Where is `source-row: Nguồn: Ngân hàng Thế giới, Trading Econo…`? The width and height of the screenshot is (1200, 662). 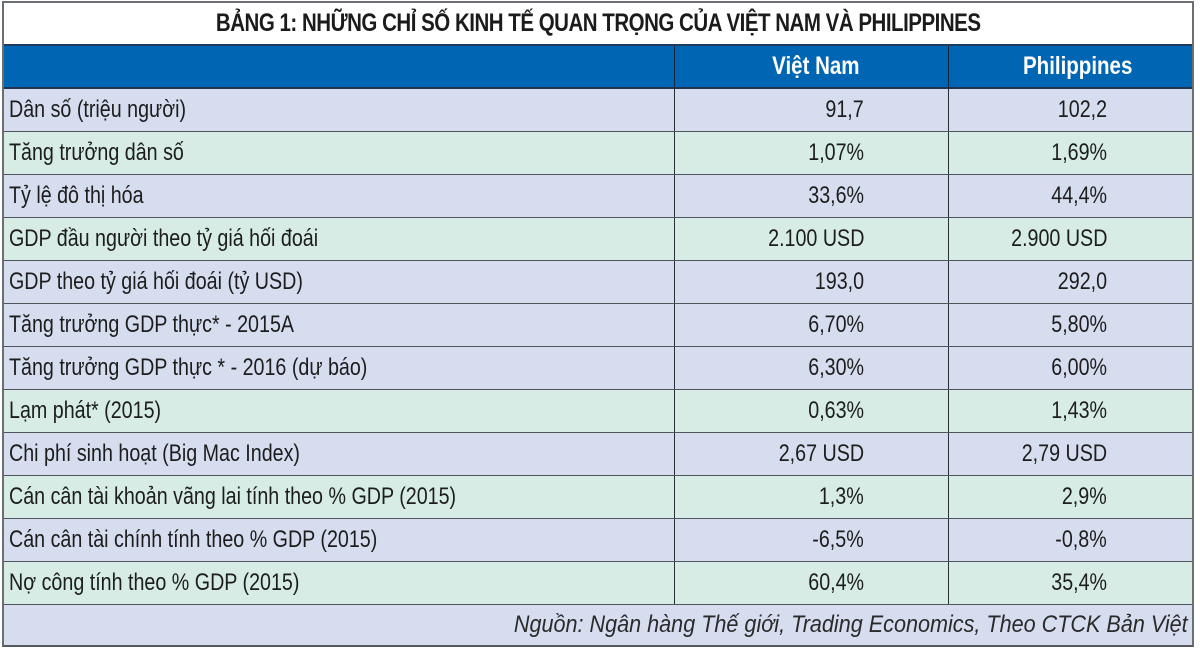 source-row: Nguồn: Ngân hàng Thế giới, Trading Econo… is located at coordinates (598, 625).